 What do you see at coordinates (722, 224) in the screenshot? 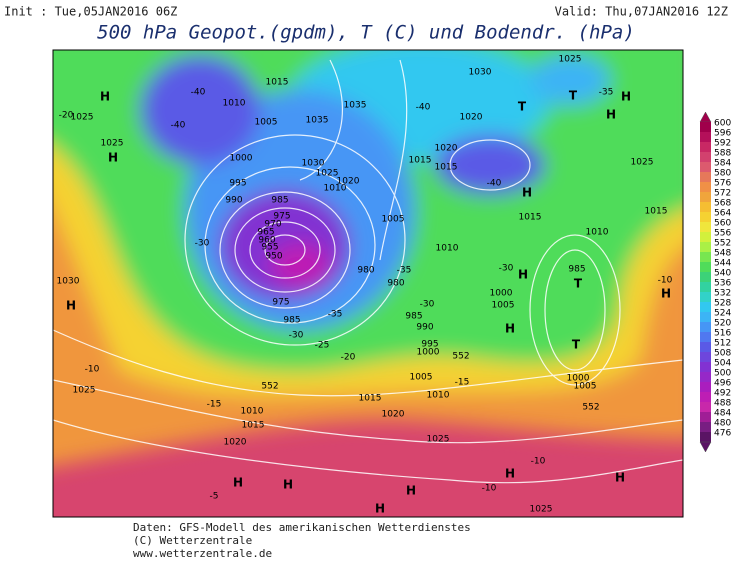
I see `colorbar-label: 560` at bounding box center [722, 224].